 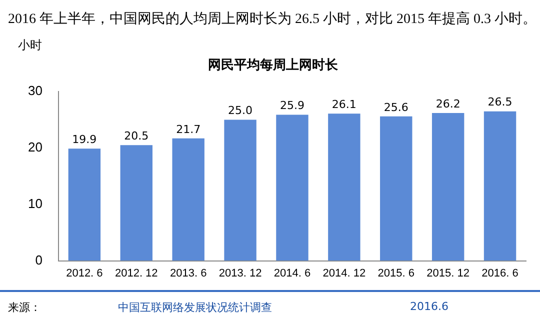 I want to click on data-label: 20.5, so click(x=136, y=136).